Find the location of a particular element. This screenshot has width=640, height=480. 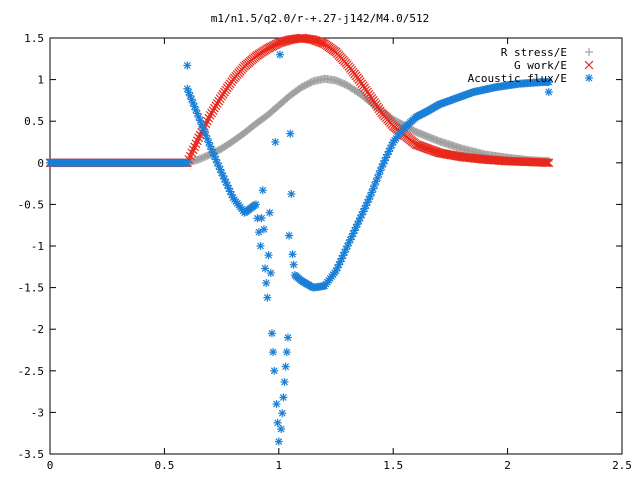

legend-label: G work/E is located at coordinates (540, 65).